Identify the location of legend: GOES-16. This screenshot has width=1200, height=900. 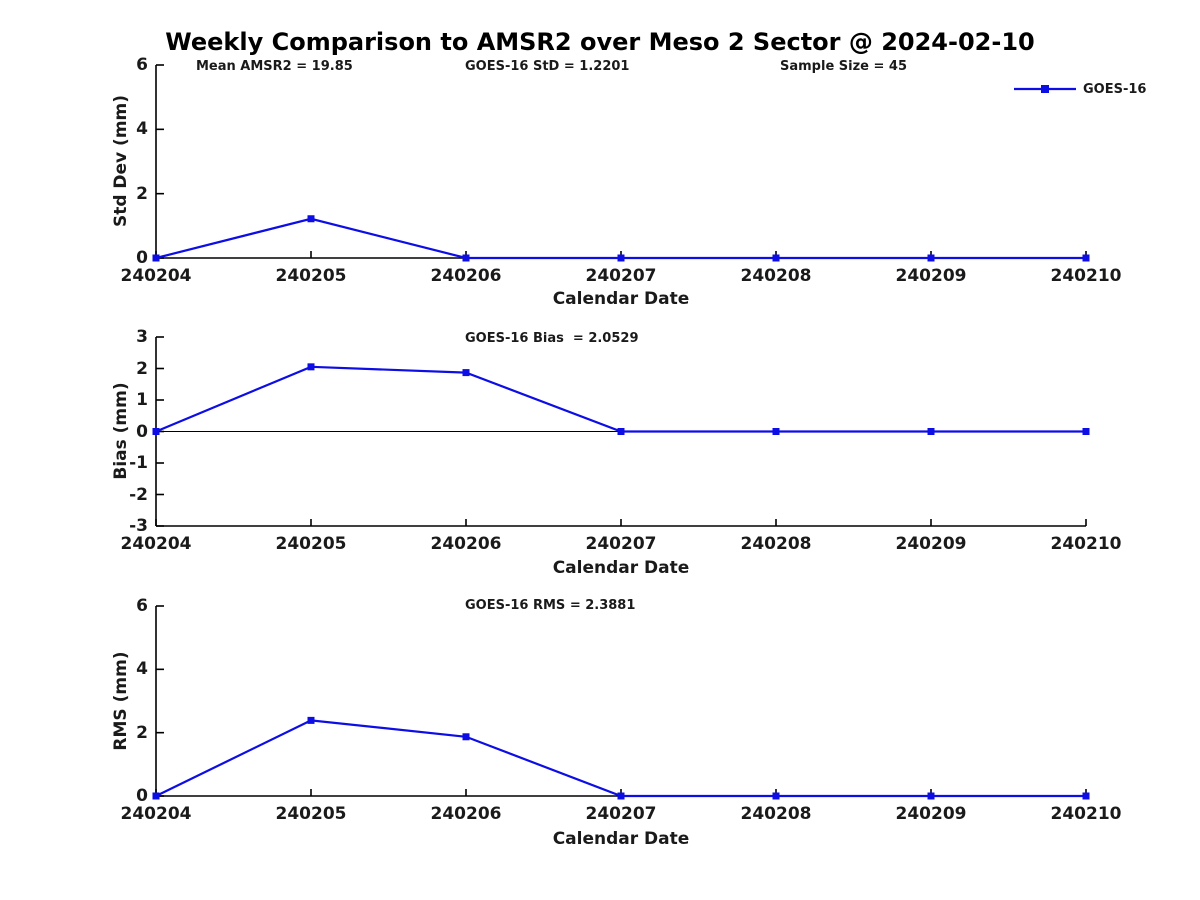
(1079, 89).